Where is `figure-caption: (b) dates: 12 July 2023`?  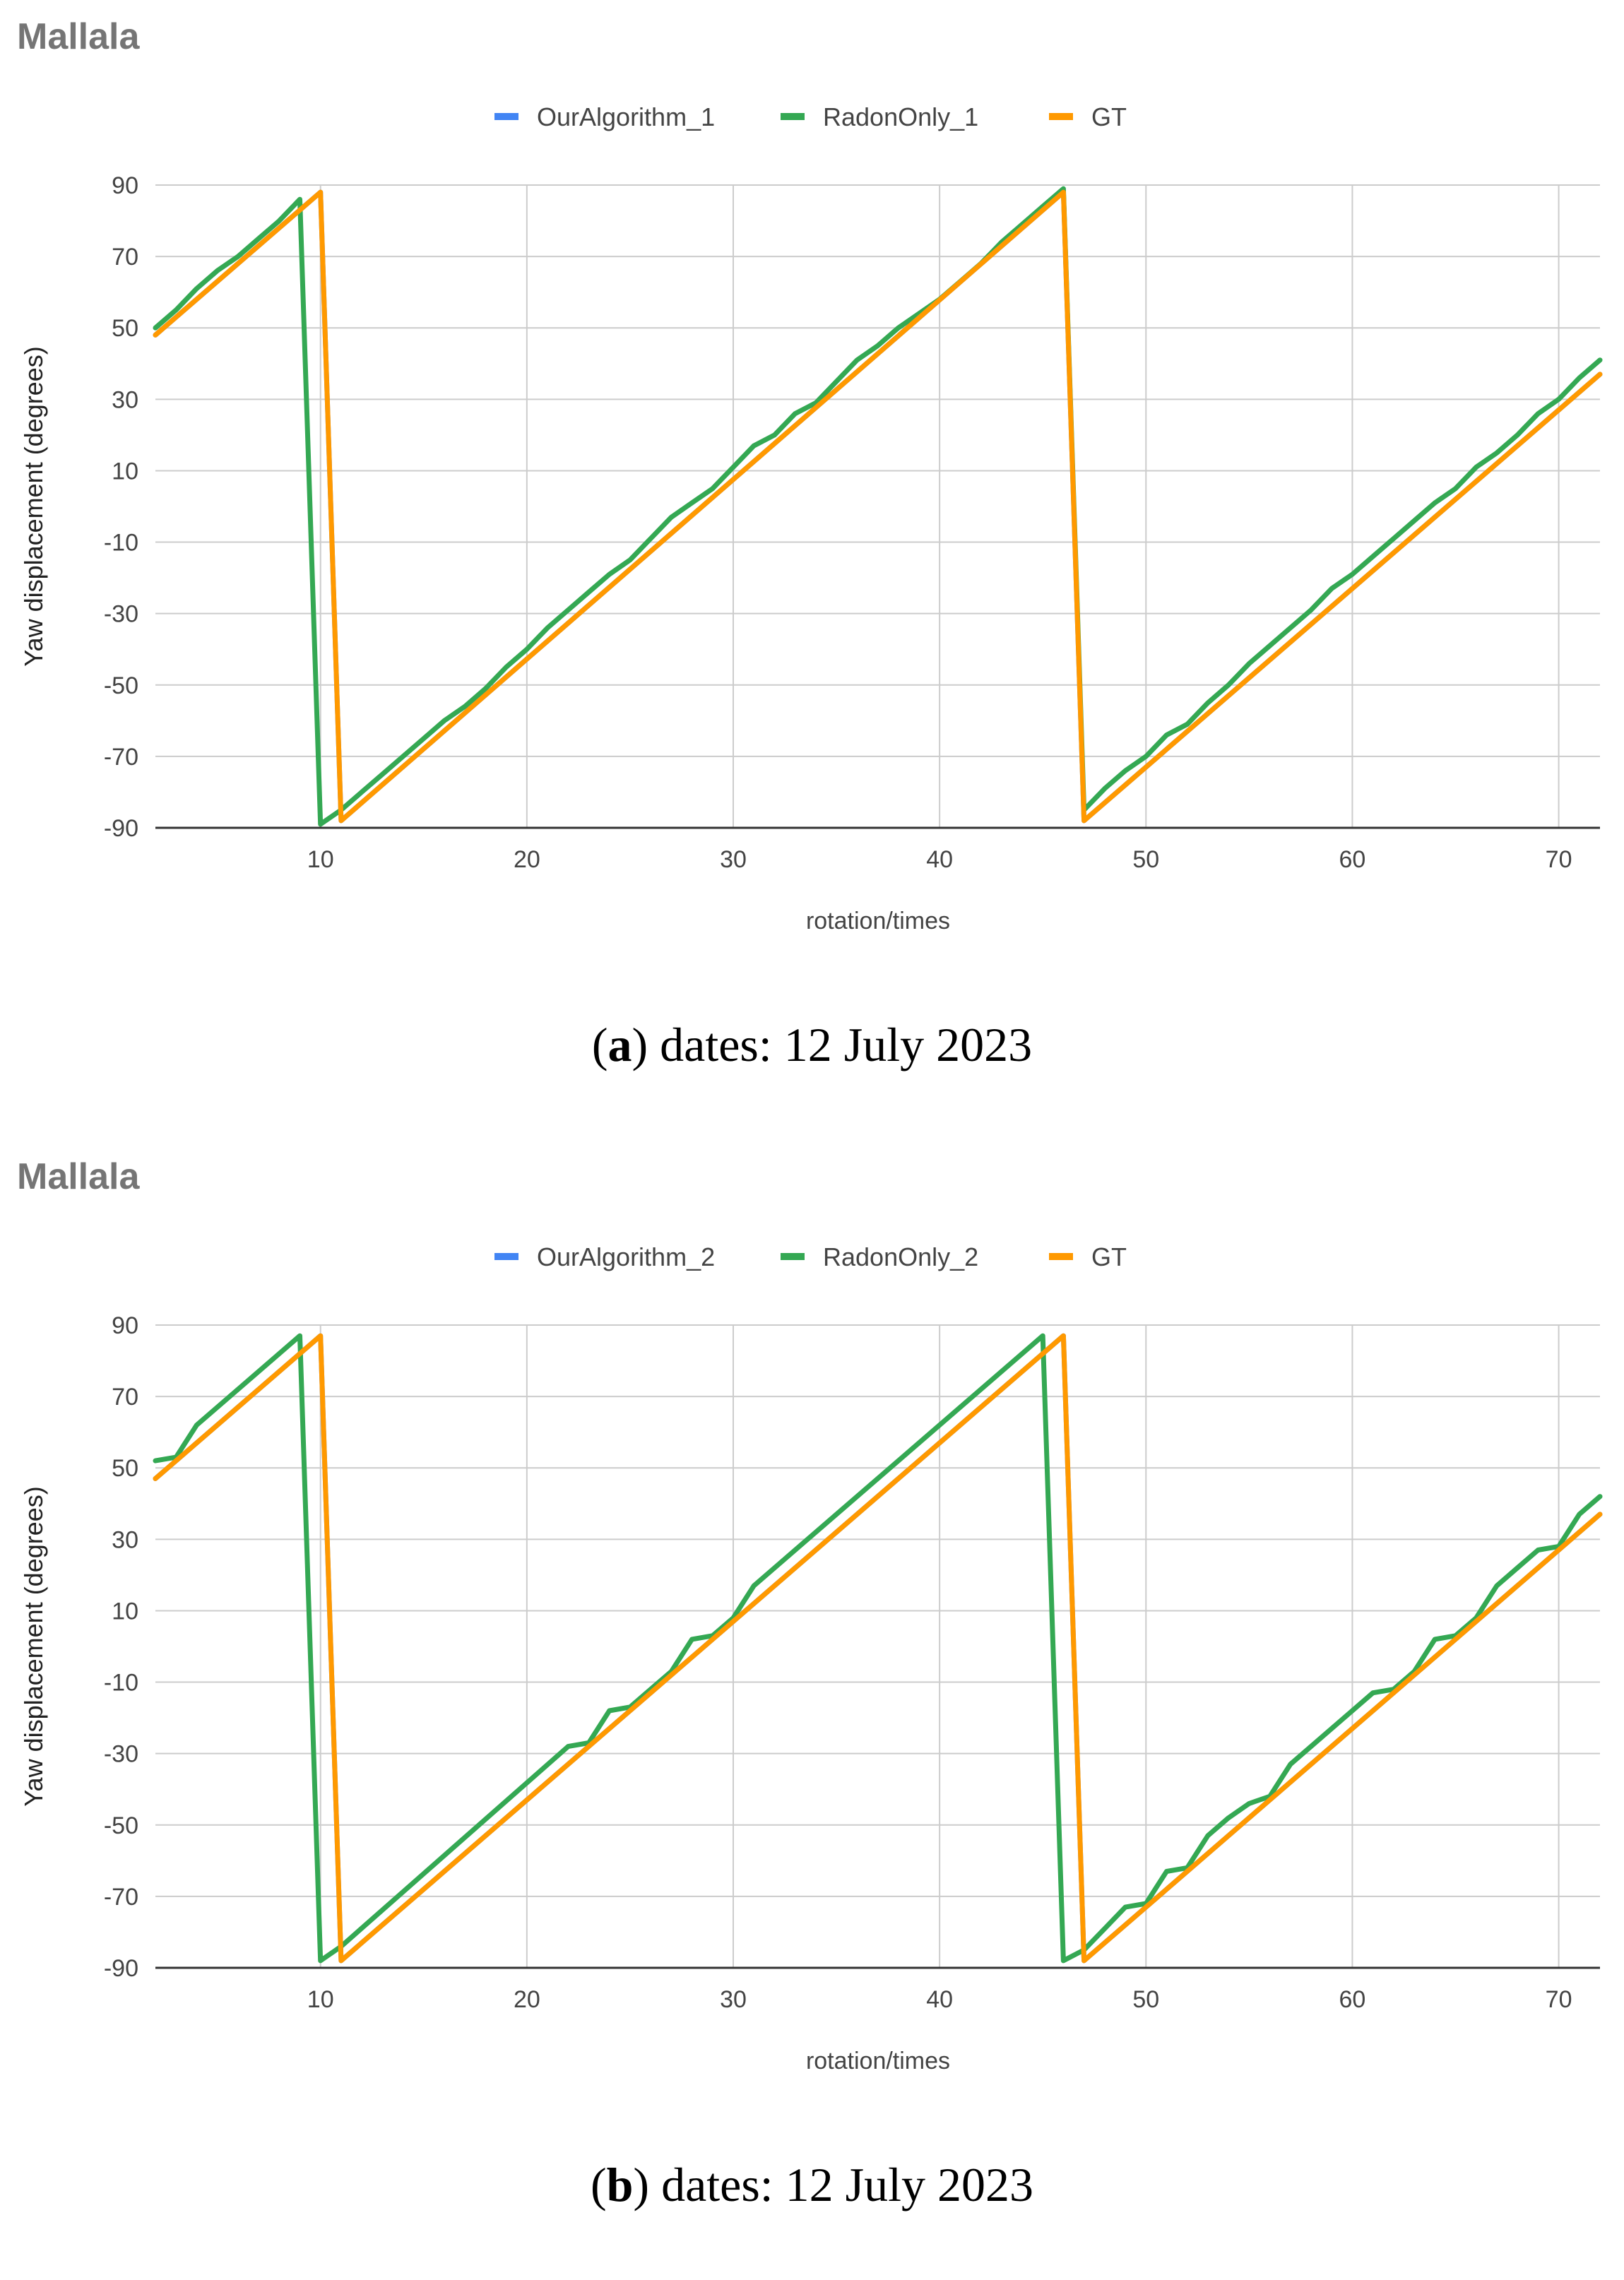 figure-caption: (b) dates: 12 July 2023 is located at coordinates (812, 2185).